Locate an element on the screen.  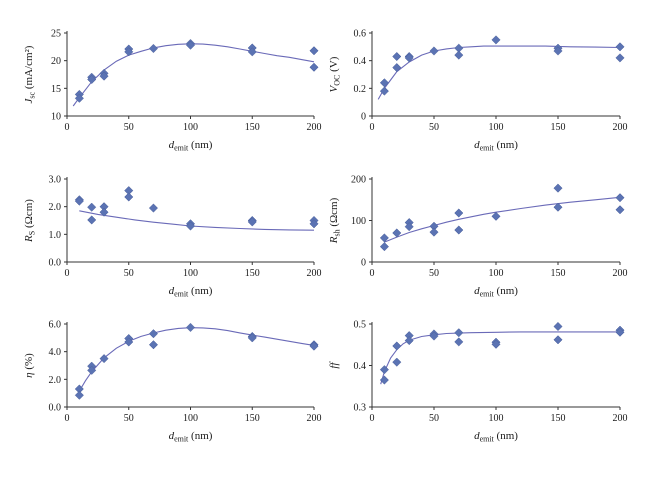
y-axis-label-main: ff is located at coordinates (334, 365).